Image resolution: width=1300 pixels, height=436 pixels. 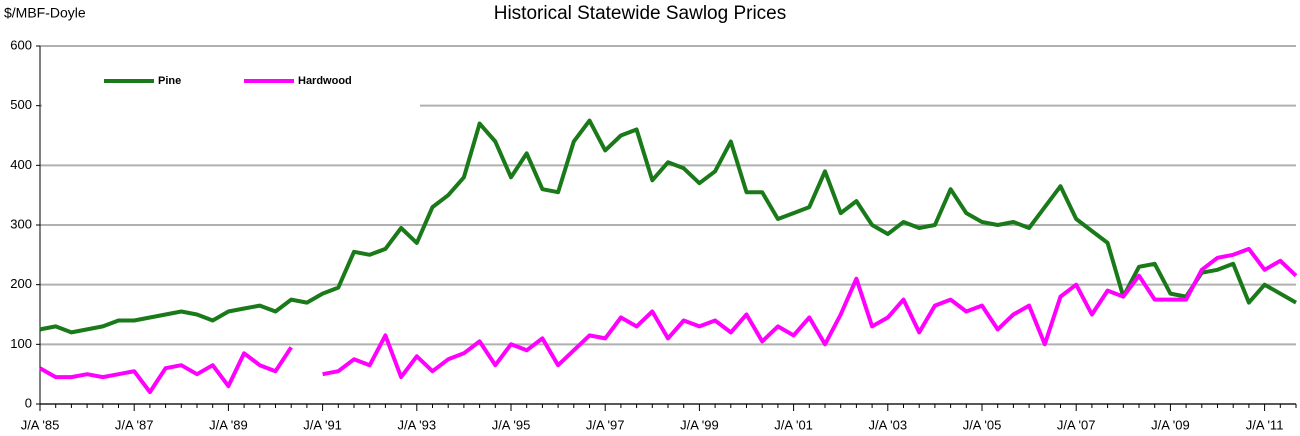 What do you see at coordinates (134, 424) in the screenshot?
I see `x-tick-label: J/A '87` at bounding box center [134, 424].